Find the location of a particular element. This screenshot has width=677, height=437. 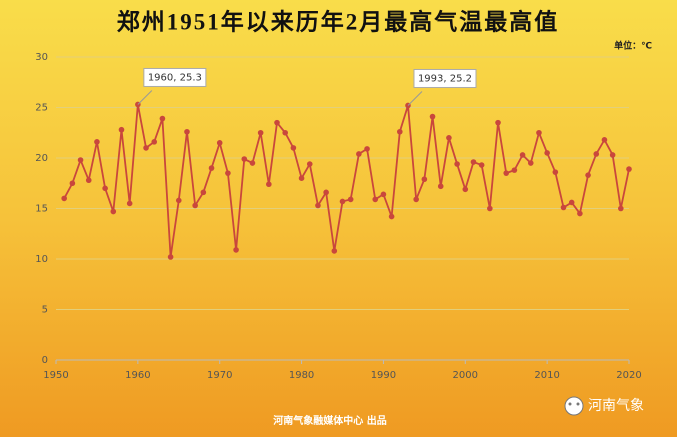

logo-text: 河南气象 is located at coordinates (616, 406).